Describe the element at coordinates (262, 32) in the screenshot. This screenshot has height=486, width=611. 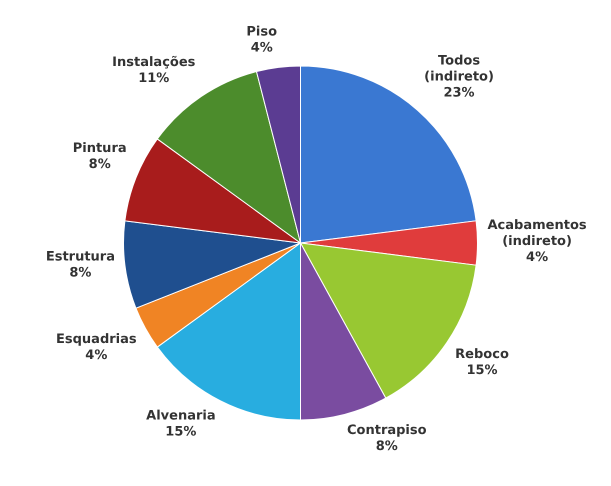
I see `slice-label: Piso` at that location.